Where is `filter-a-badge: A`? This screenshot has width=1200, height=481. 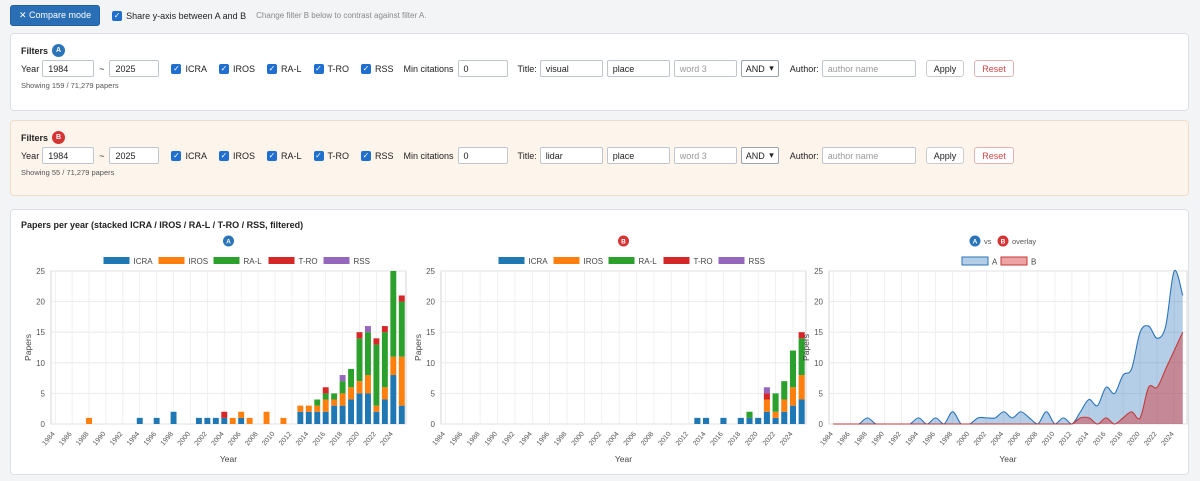
filter-a-badge: A is located at coordinates (59, 50).